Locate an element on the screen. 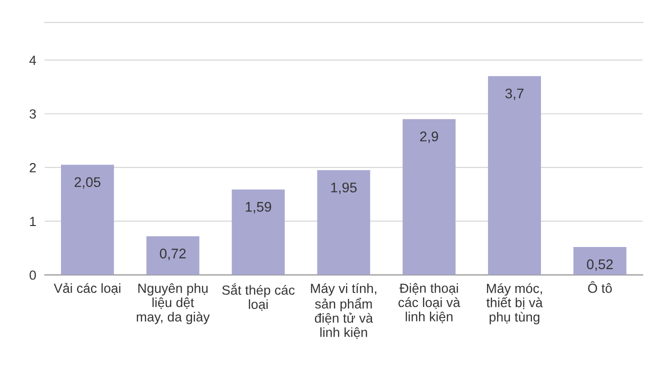  data-label: 0,52 is located at coordinates (599, 265).